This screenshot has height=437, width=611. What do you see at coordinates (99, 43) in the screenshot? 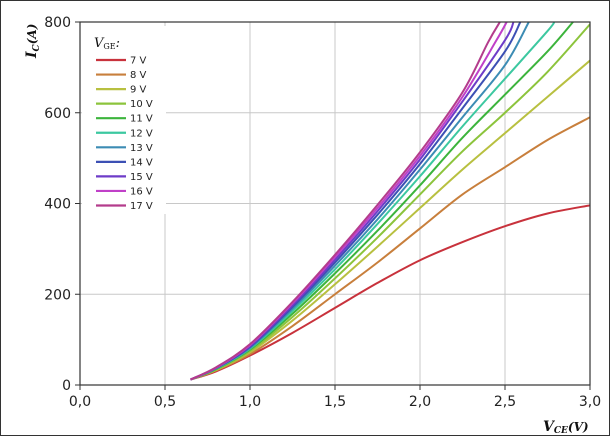
I see `legend-title-main: V` at bounding box center [99, 43].